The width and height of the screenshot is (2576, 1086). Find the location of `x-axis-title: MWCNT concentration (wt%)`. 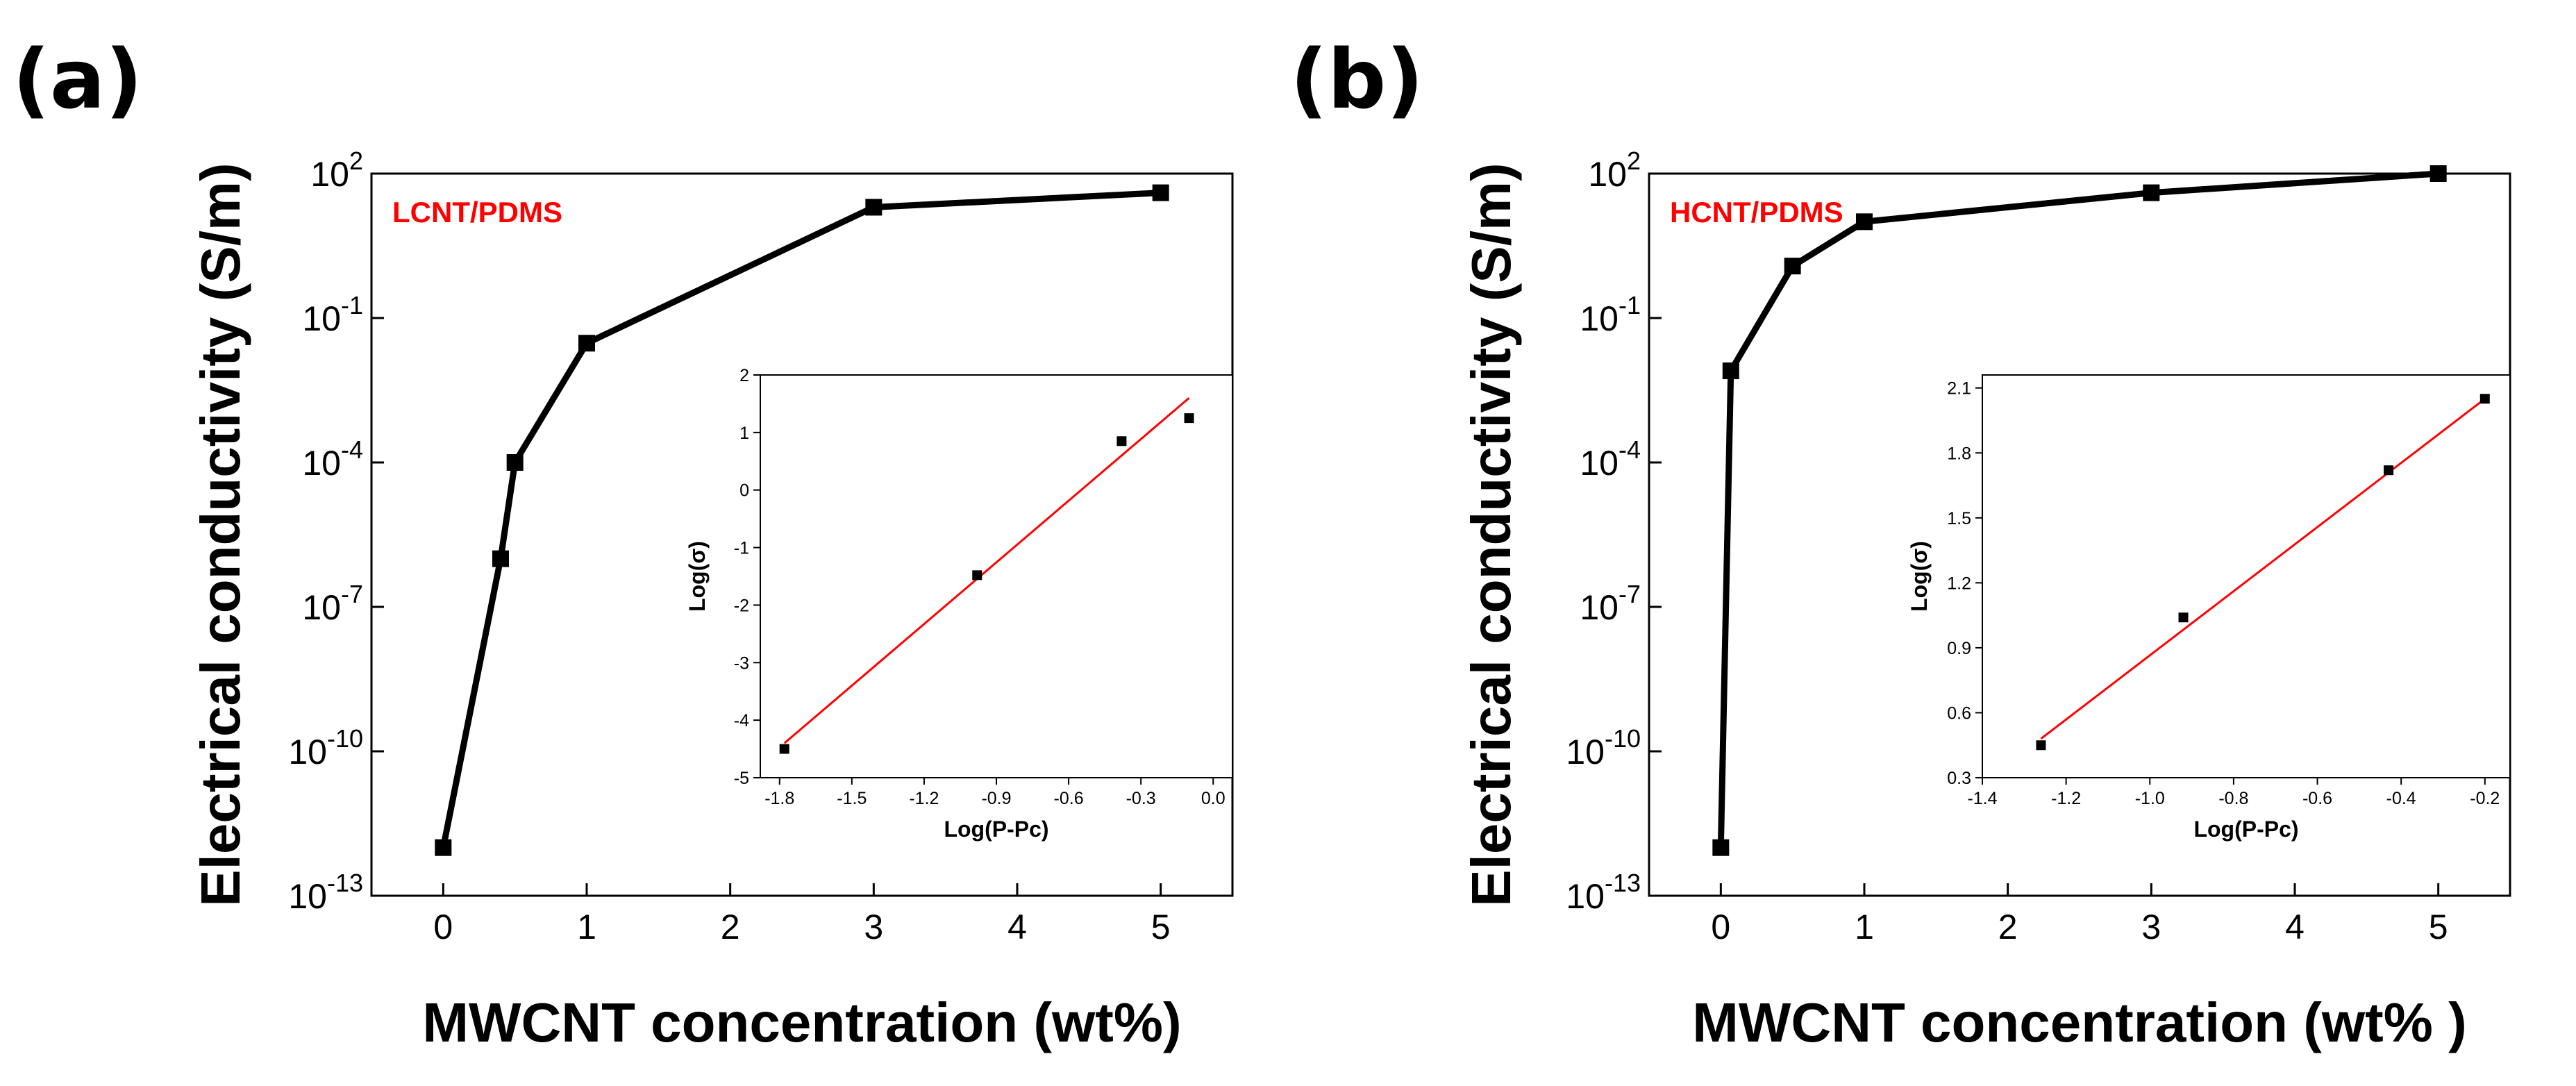

x-axis-title: MWCNT concentration (wt%) is located at coordinates (801, 1023).